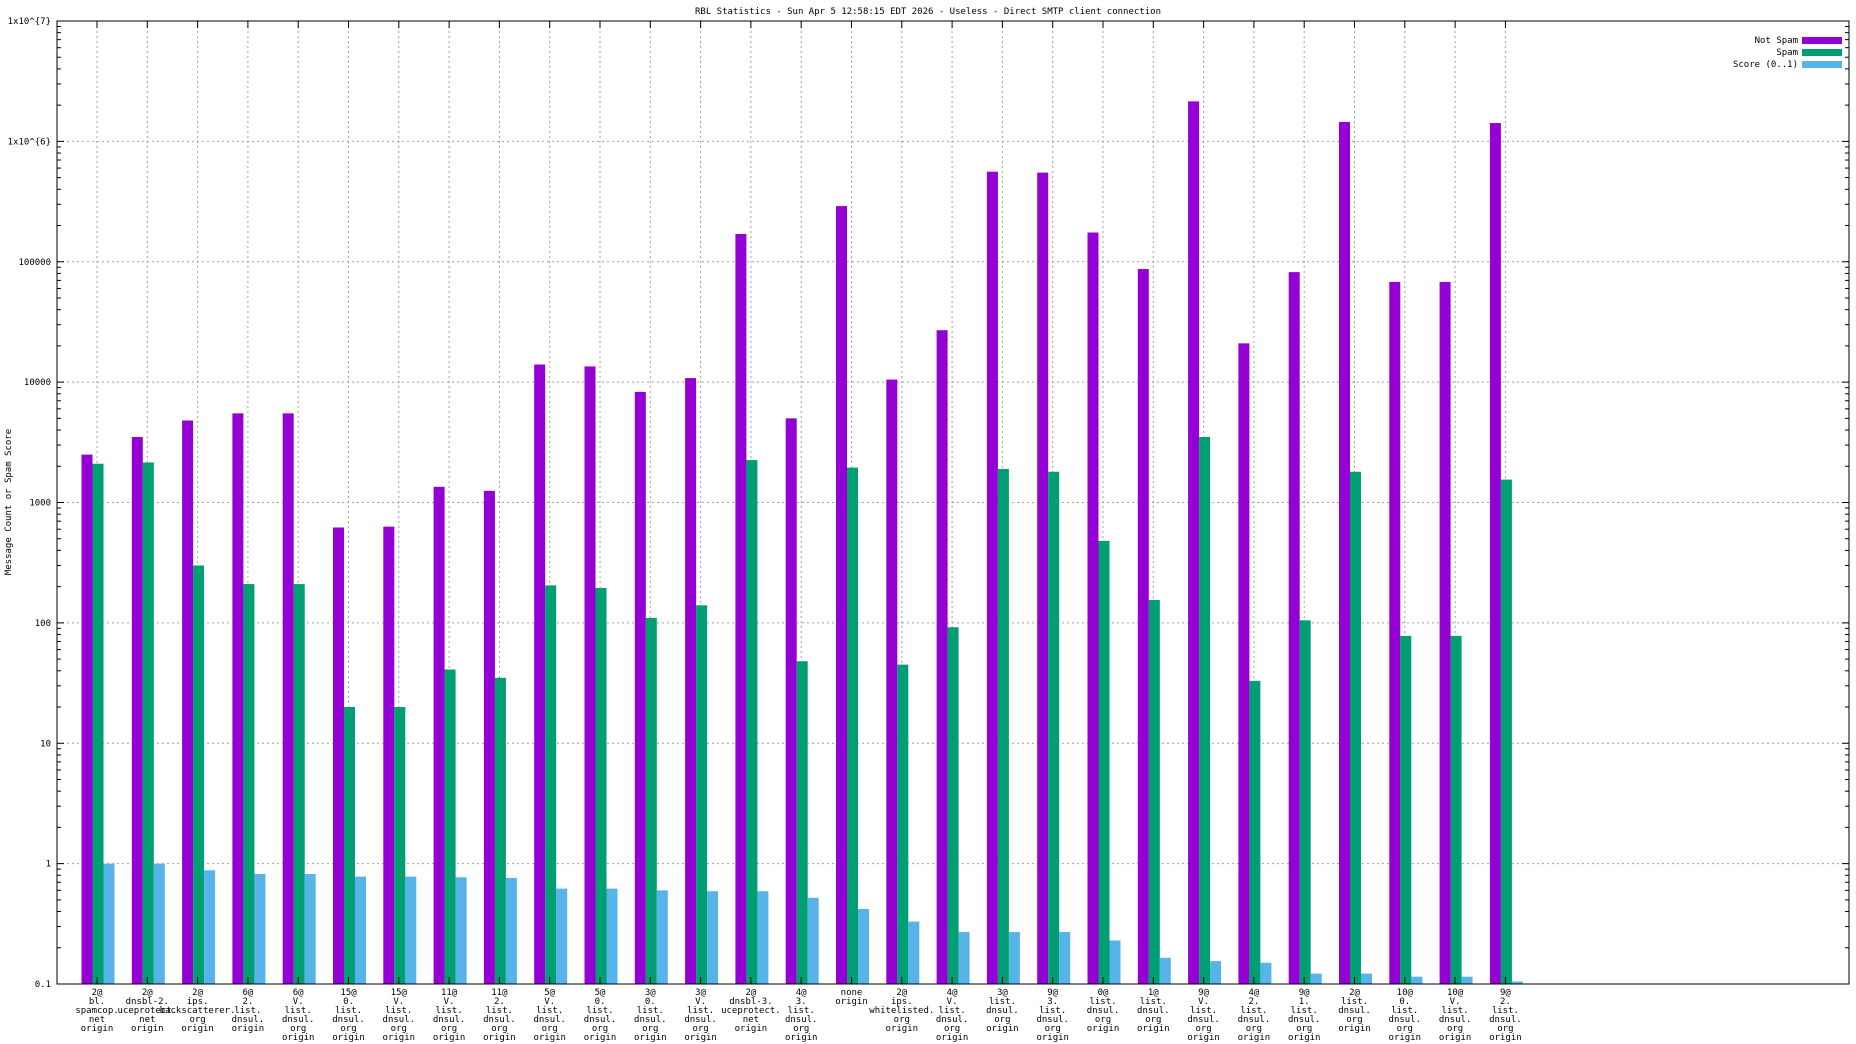  What do you see at coordinates (29, 142) in the screenshot?
I see `y-tick-label: 1x10^{6}` at bounding box center [29, 142].